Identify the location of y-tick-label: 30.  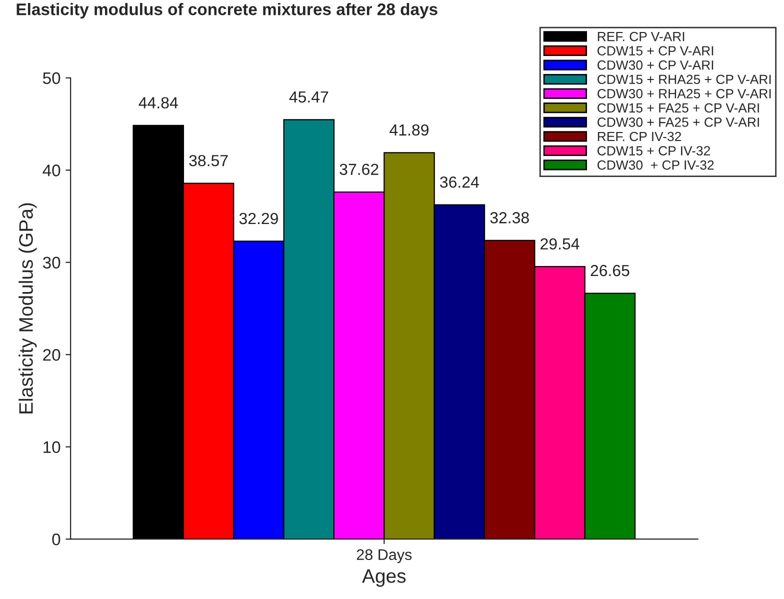
(51, 262).